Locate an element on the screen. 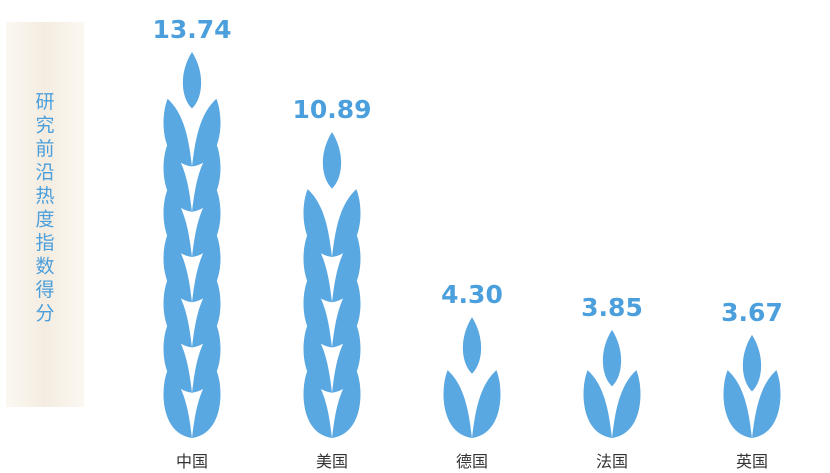  value-label: 3.67 is located at coordinates (752, 312).